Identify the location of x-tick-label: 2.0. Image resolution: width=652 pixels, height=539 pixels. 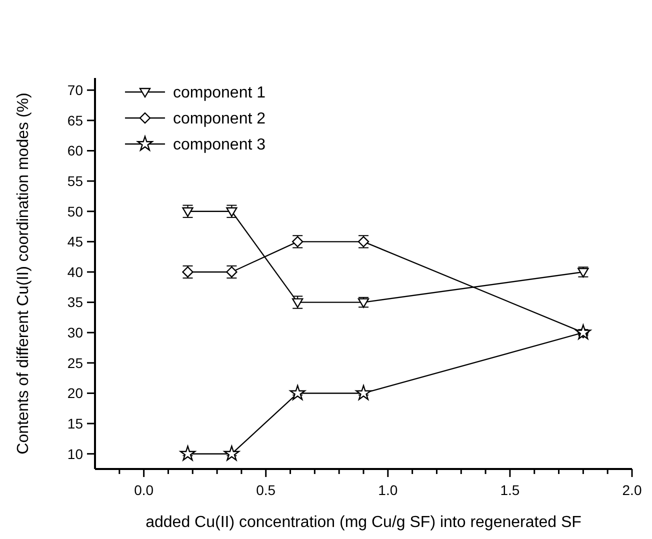
(632, 490).